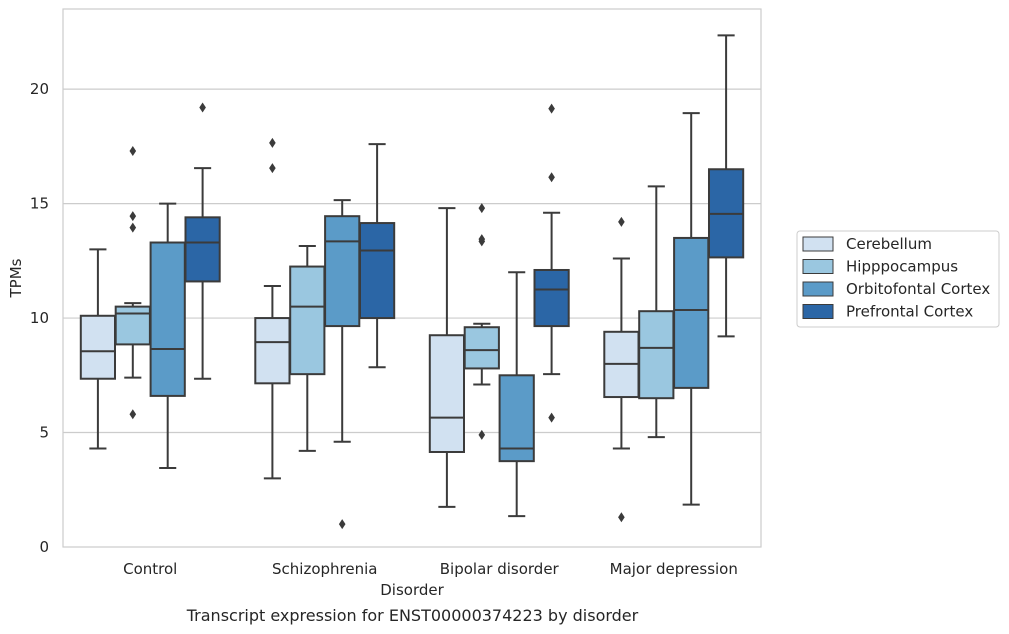 The width and height of the screenshot is (1009, 634). Describe the element at coordinates (44, 547) in the screenshot. I see `y-tick-label: 0` at that location.